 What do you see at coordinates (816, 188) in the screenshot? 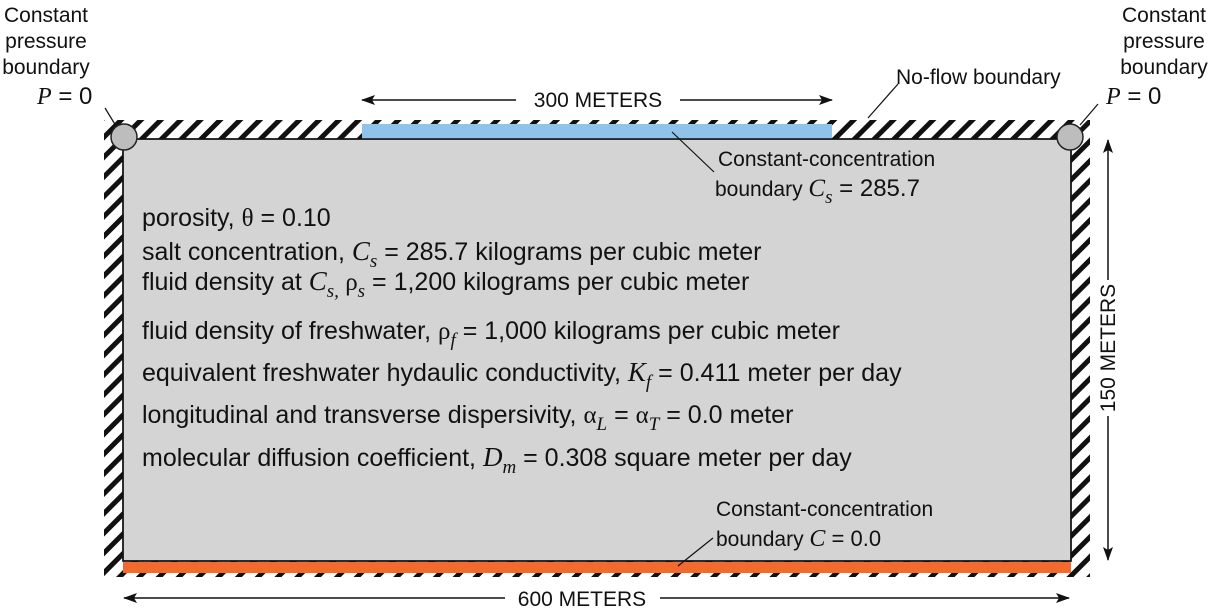
I see `top-conc-var: C` at bounding box center [816, 188].